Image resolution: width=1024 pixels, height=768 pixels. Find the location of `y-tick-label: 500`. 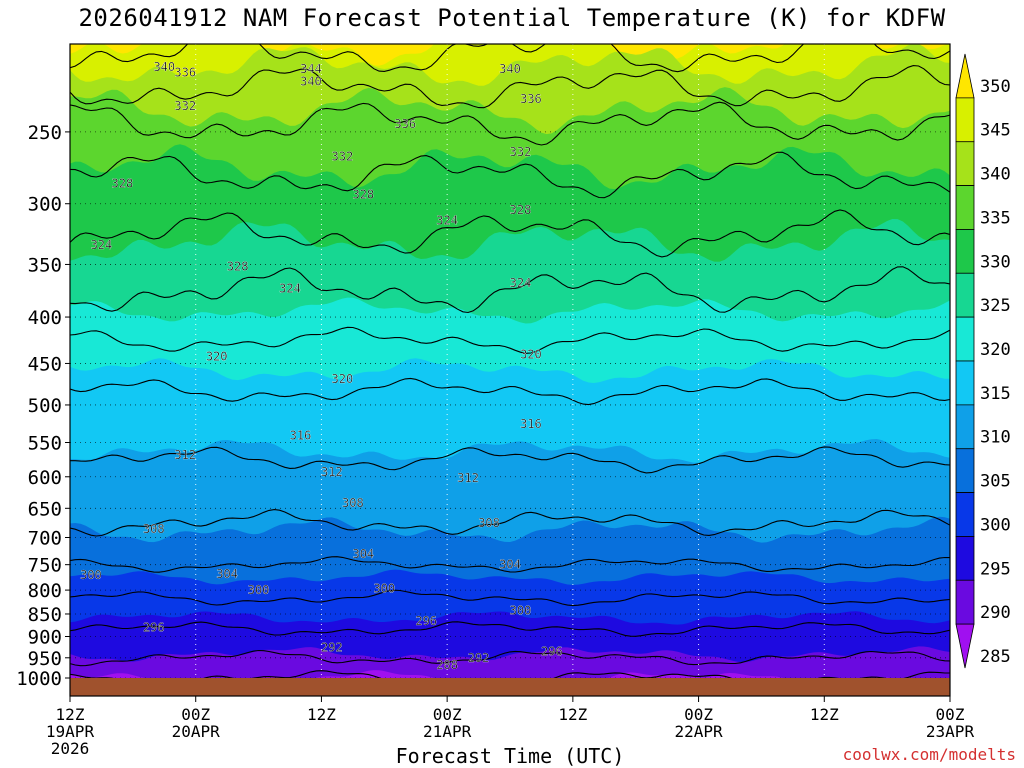

y-tick-label: 500 is located at coordinates (45, 406).